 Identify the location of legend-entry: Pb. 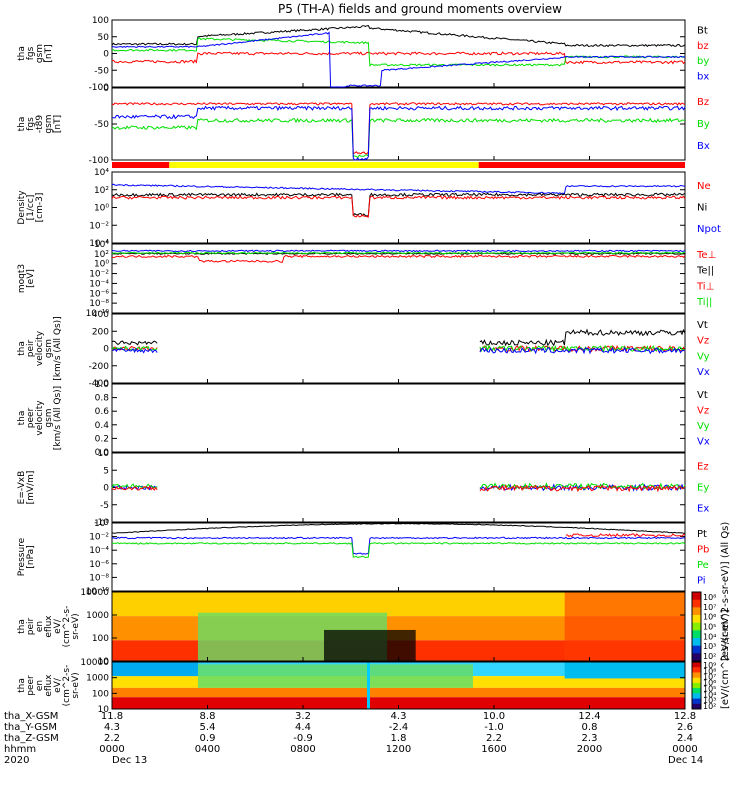
(703, 549).